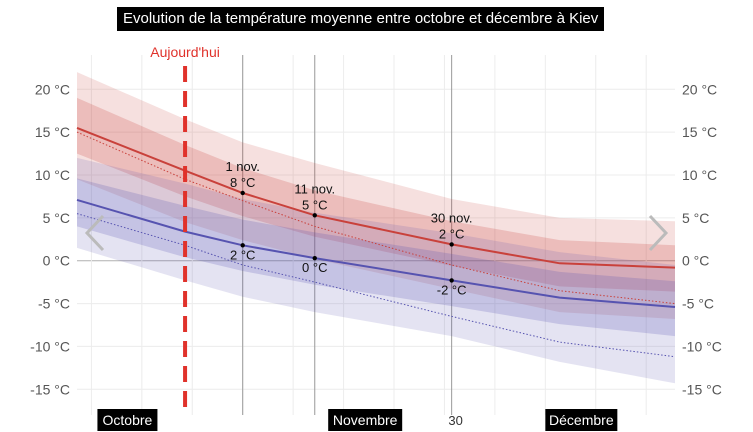 This screenshot has width=753, height=432. Describe the element at coordinates (695, 261) in the screenshot. I see `y-tick-right-4: 0 °C` at that location.